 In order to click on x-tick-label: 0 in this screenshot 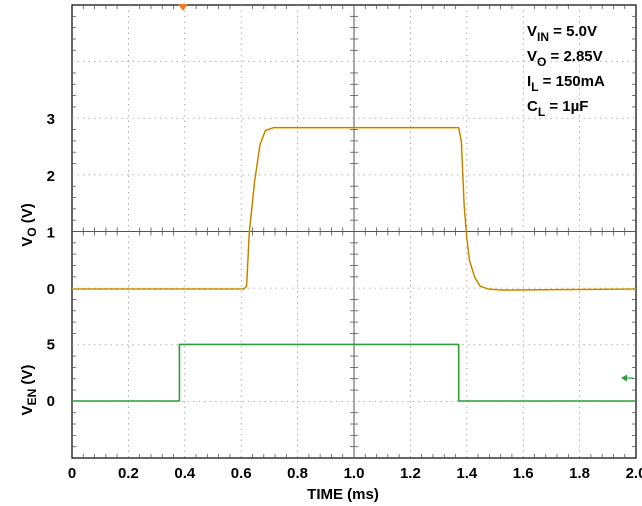, I will do `click(72, 473)`.